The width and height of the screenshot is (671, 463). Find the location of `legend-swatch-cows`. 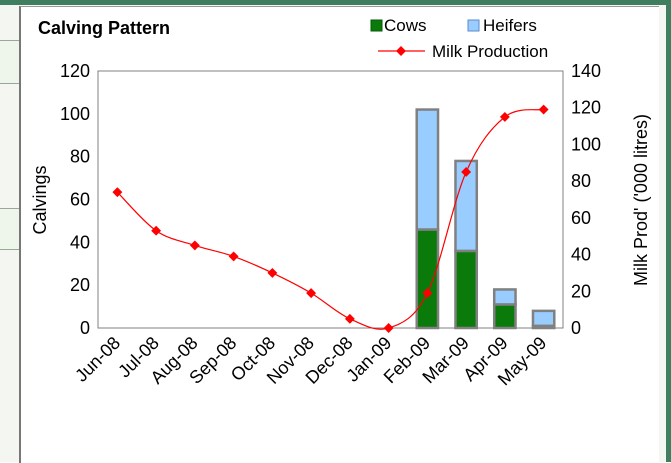

legend-swatch-cows is located at coordinates (376, 25).